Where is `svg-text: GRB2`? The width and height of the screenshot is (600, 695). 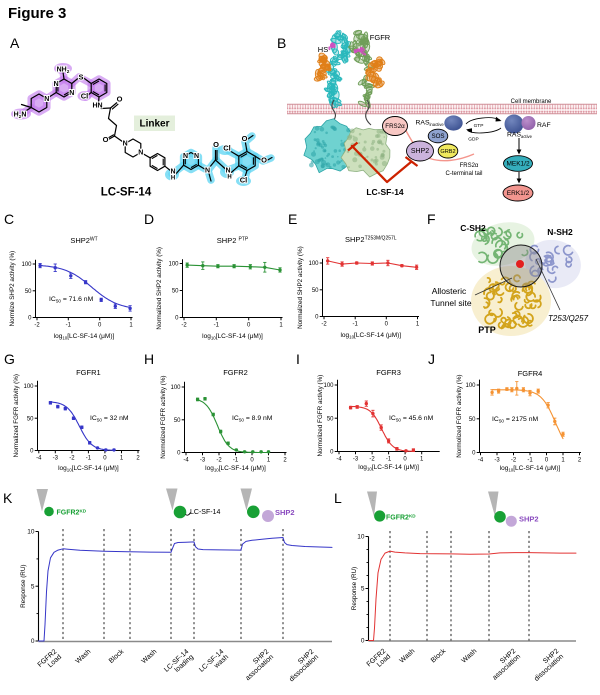
svg-text: GRB2 is located at coordinates (447, 152).